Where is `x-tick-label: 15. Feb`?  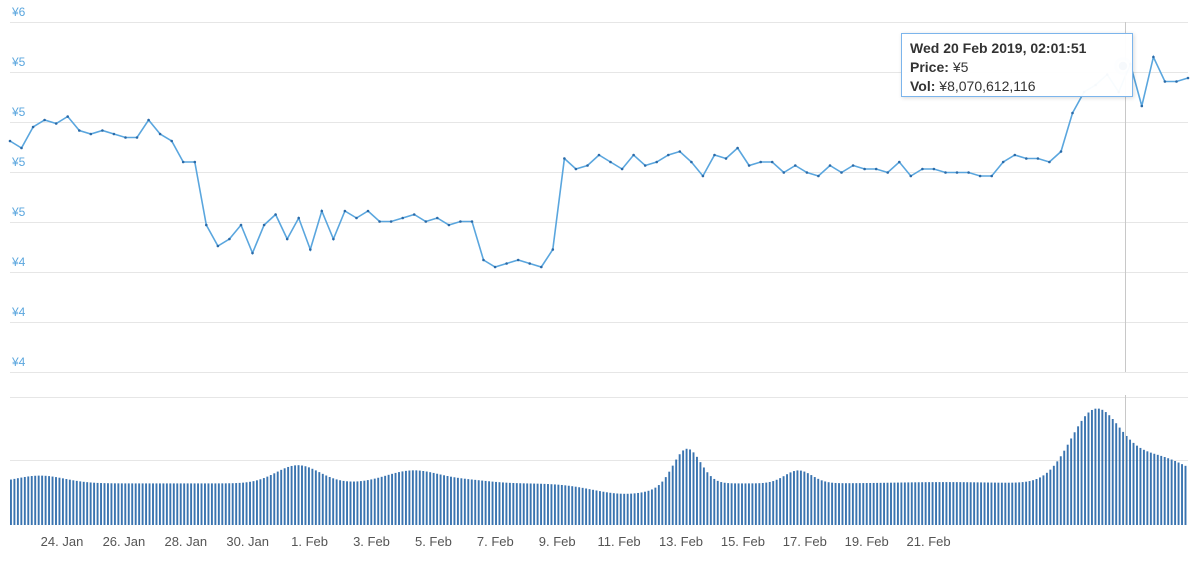 x-tick-label: 15. Feb is located at coordinates (743, 541).